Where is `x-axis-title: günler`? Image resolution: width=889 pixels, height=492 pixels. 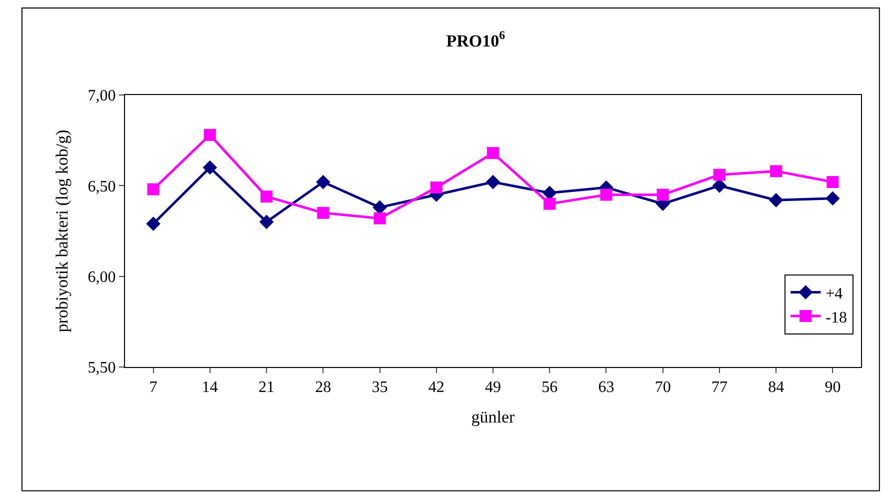 x-axis-title: günler is located at coordinates (493, 417).